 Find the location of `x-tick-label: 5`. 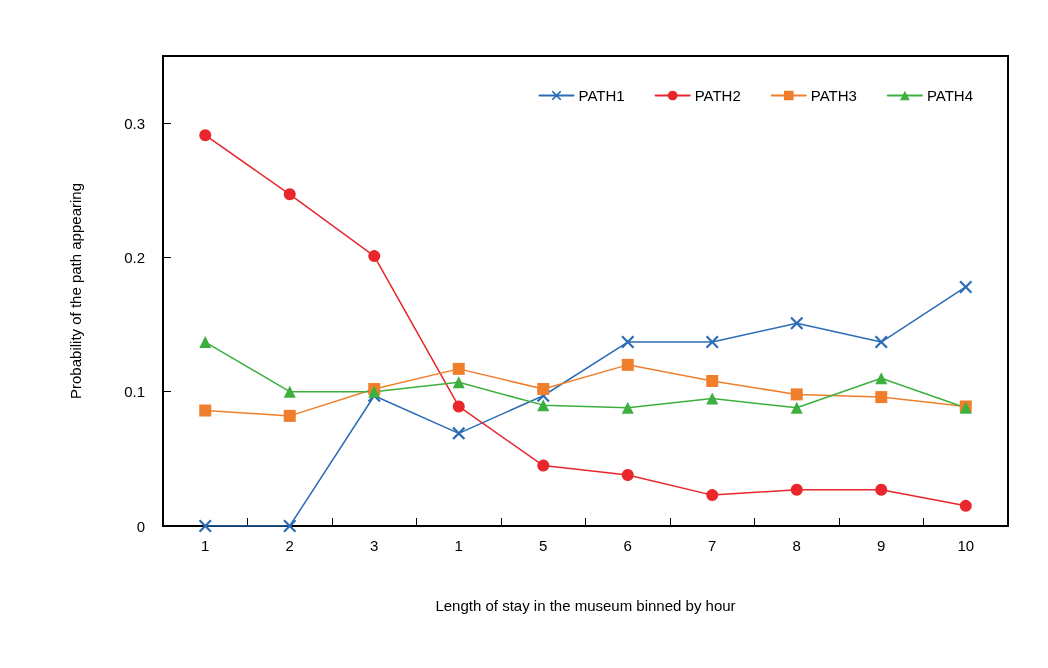

x-tick-label: 5 is located at coordinates (543, 545).